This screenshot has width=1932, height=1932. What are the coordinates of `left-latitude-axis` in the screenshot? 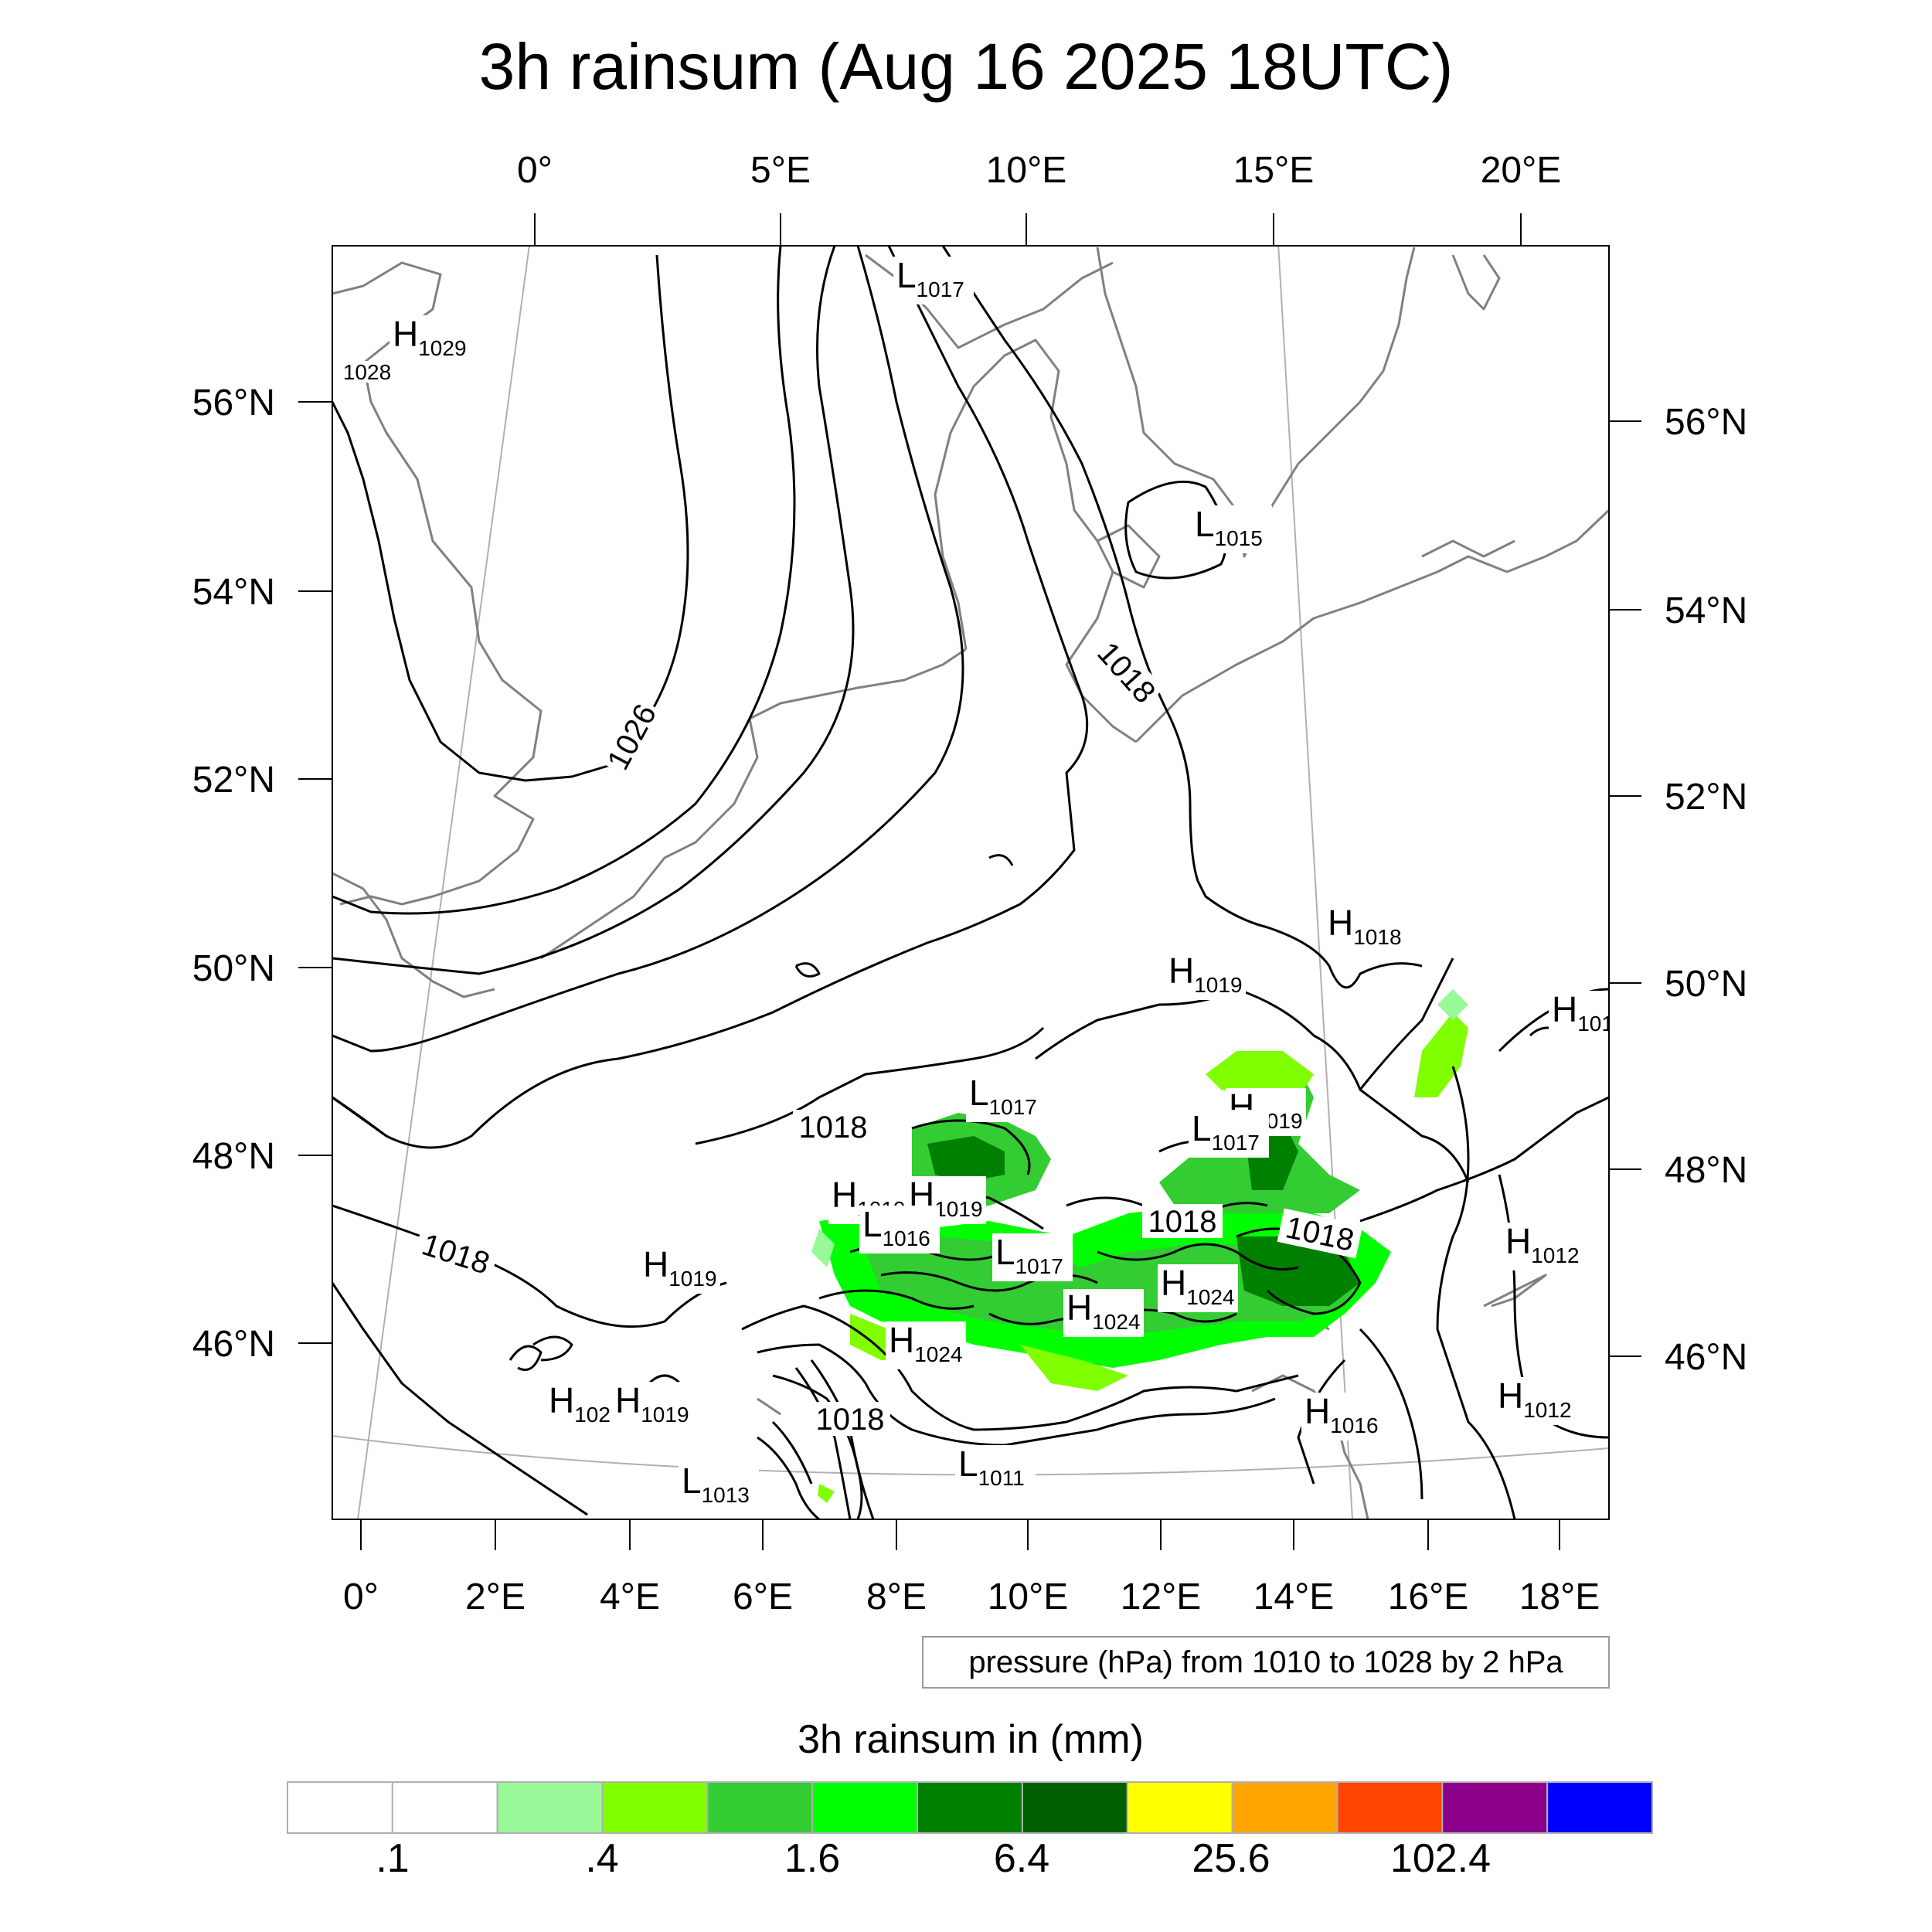 It's located at (315, 872).